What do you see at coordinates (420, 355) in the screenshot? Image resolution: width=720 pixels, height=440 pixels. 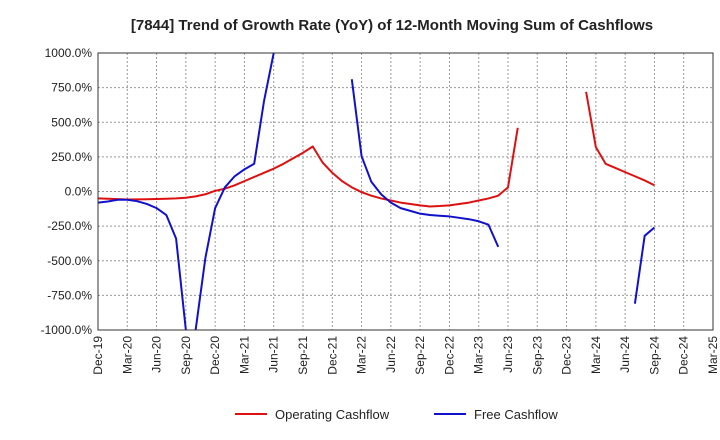 I see `x-tick-label: Sep-22` at bounding box center [420, 355].